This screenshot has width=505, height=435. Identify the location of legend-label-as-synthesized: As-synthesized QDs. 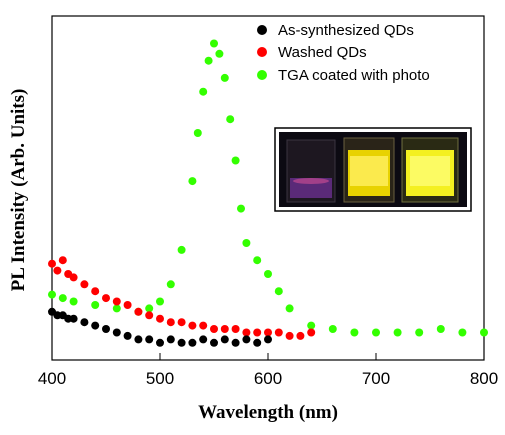
(346, 30).